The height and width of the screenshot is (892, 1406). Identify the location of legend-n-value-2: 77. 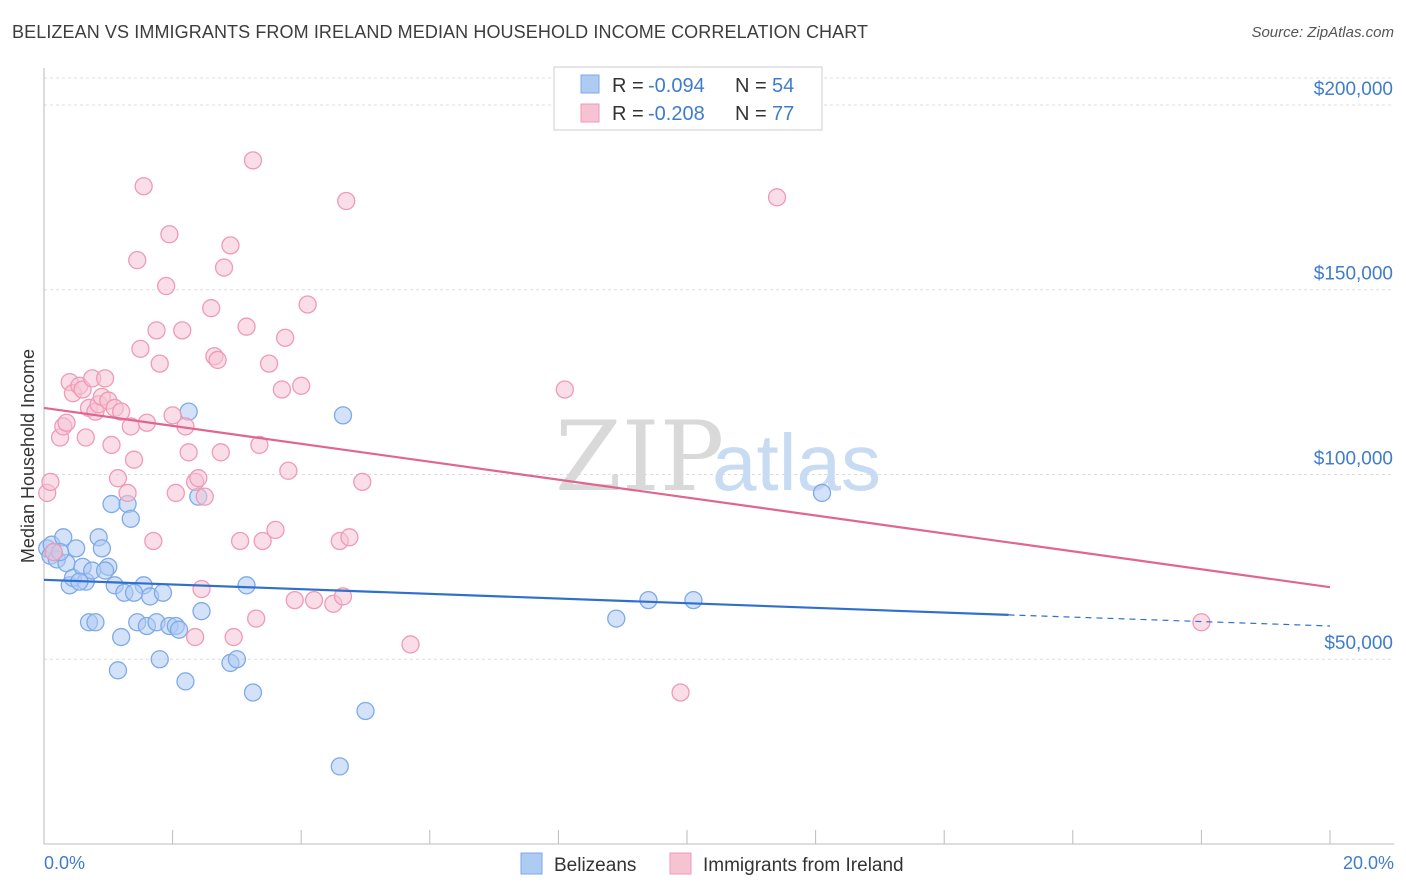
(783, 114).